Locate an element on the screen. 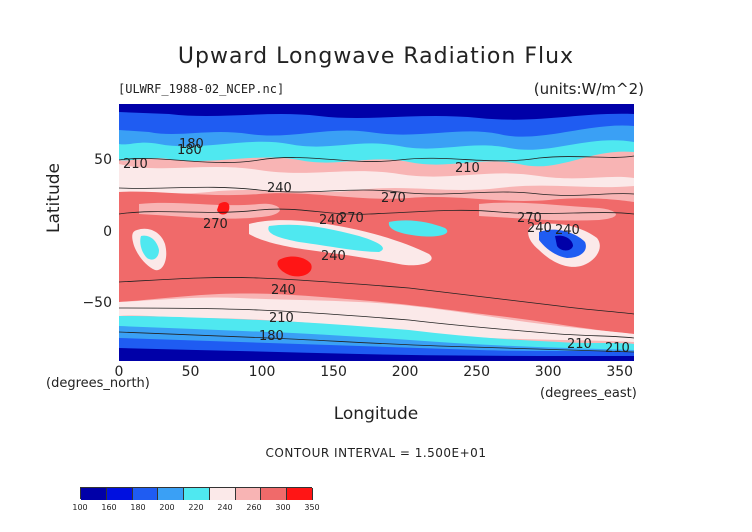 The image size is (752, 532). colorbar-level-label: 300 is located at coordinates (283, 507).